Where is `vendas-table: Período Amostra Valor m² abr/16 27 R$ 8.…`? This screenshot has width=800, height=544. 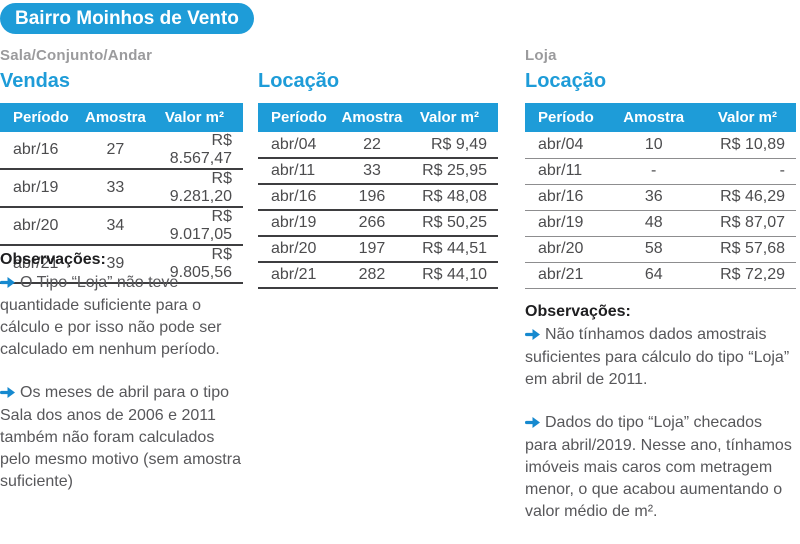 vendas-table: Período Amostra Valor m² abr/16 27 R$ 8.… is located at coordinates (121, 193).